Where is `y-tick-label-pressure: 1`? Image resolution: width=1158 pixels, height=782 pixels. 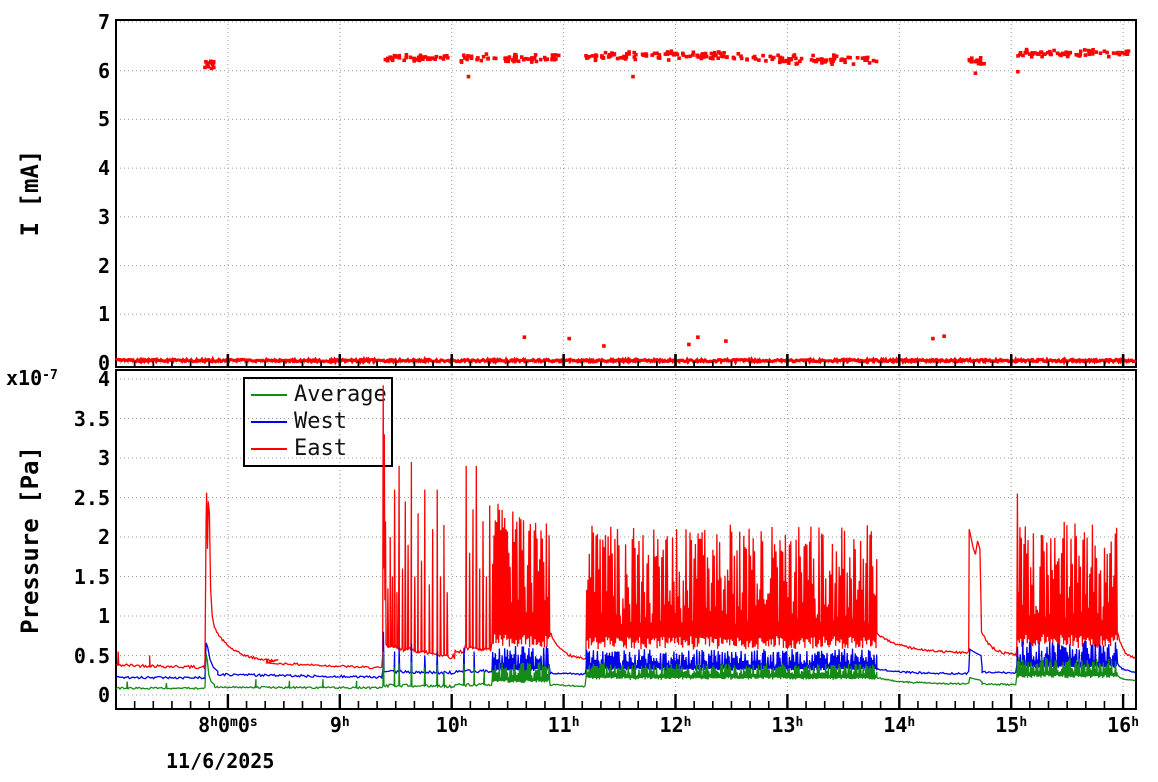 y-tick-label-pressure: 1 is located at coordinates (103, 616).